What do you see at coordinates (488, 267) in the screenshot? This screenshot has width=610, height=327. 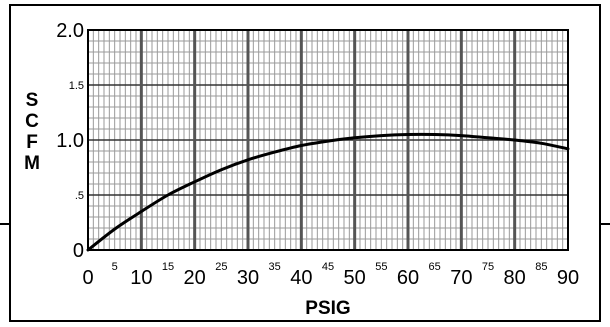 I see `x-tick-label-minor: 75` at bounding box center [488, 267].